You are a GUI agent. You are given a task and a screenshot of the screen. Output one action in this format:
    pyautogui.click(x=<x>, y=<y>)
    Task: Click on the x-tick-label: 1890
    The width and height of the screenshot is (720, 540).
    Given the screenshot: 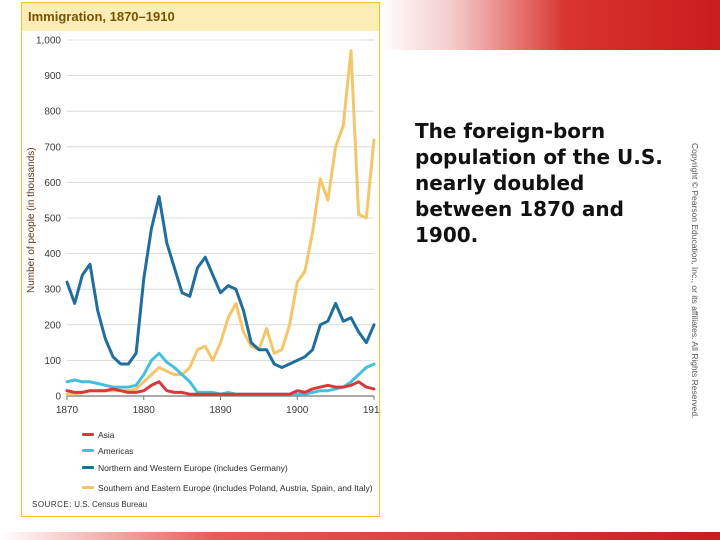 What is the action you would take?
    pyautogui.click(x=220, y=410)
    